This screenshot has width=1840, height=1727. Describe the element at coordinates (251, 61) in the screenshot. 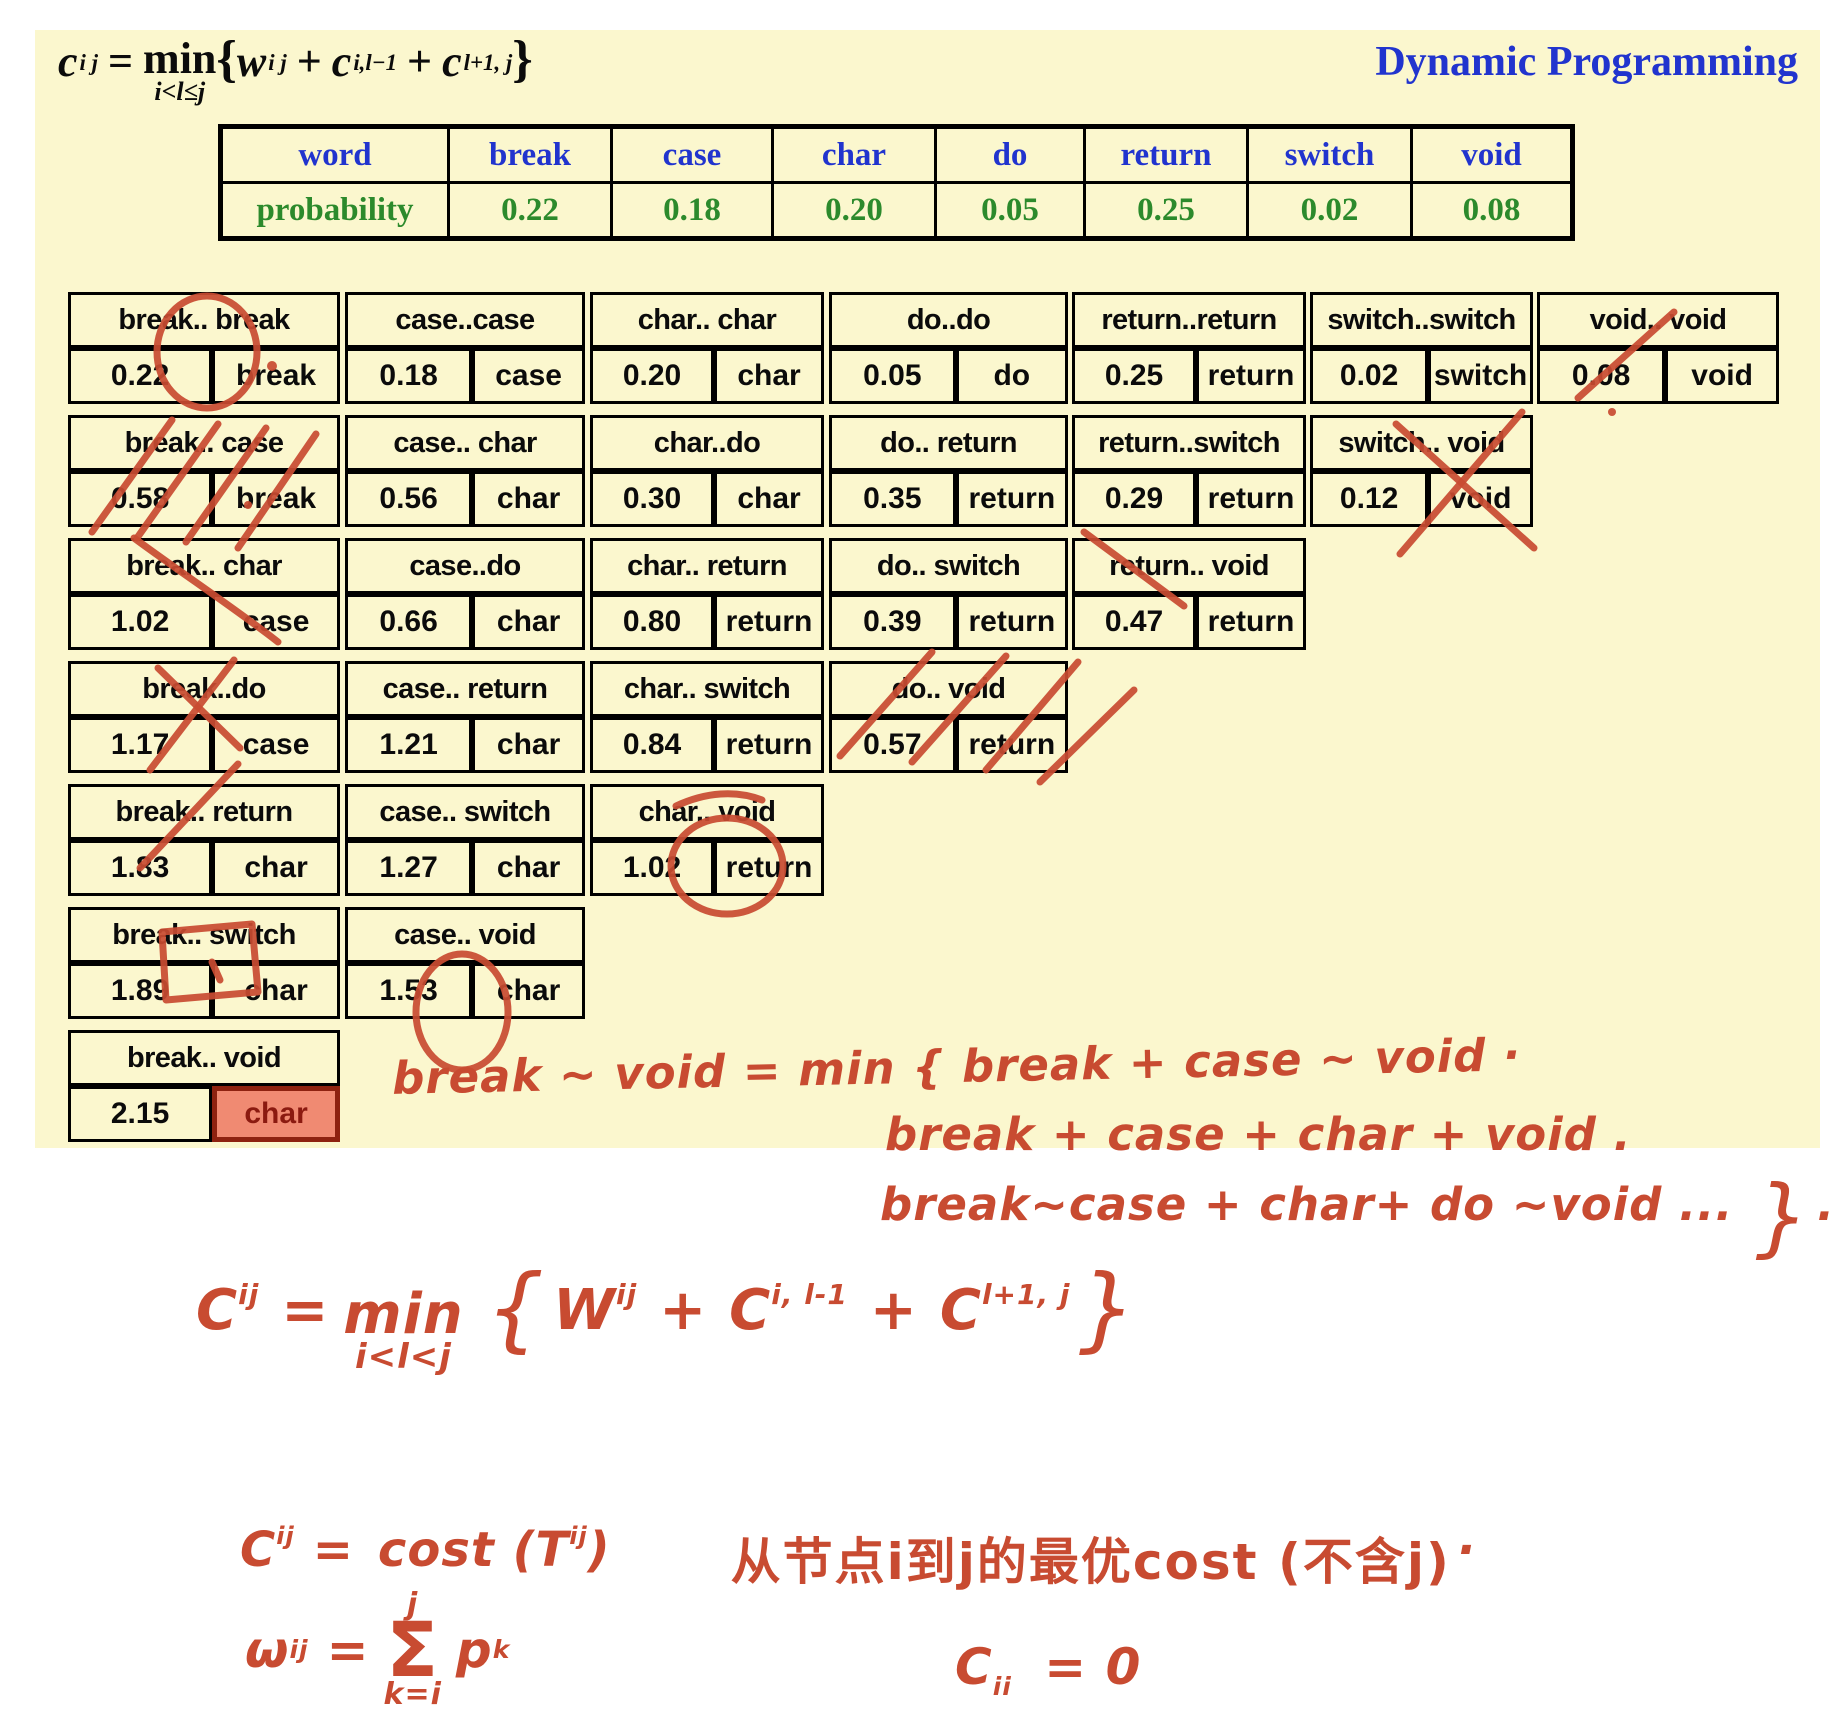

I see `formula-w: w` at that location.